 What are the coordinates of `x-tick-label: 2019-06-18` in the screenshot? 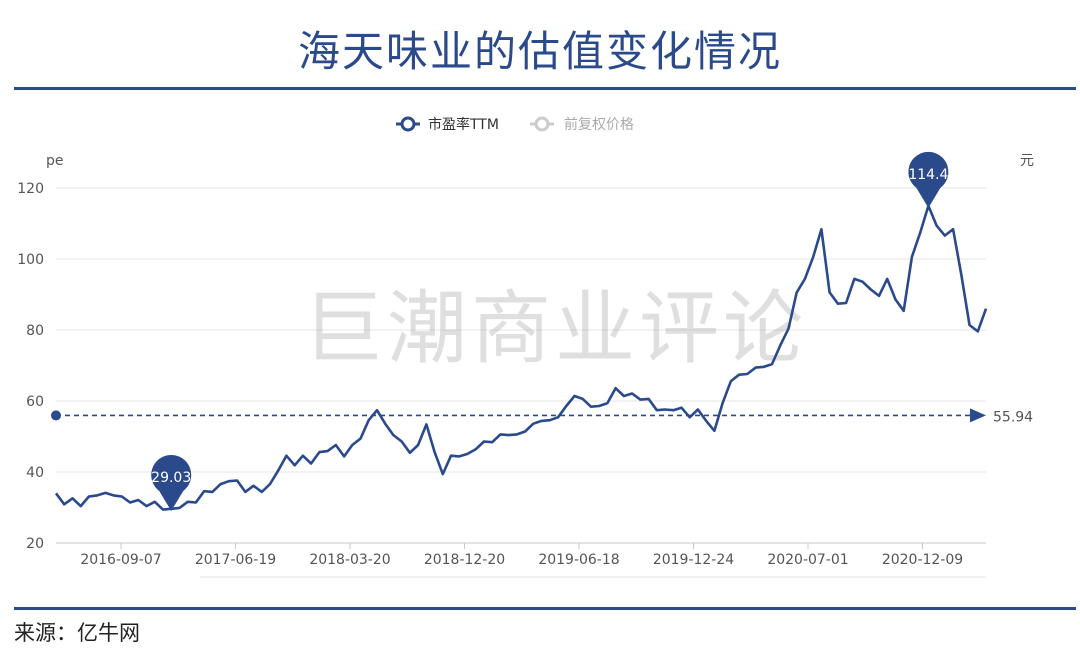 It's located at (578, 560).